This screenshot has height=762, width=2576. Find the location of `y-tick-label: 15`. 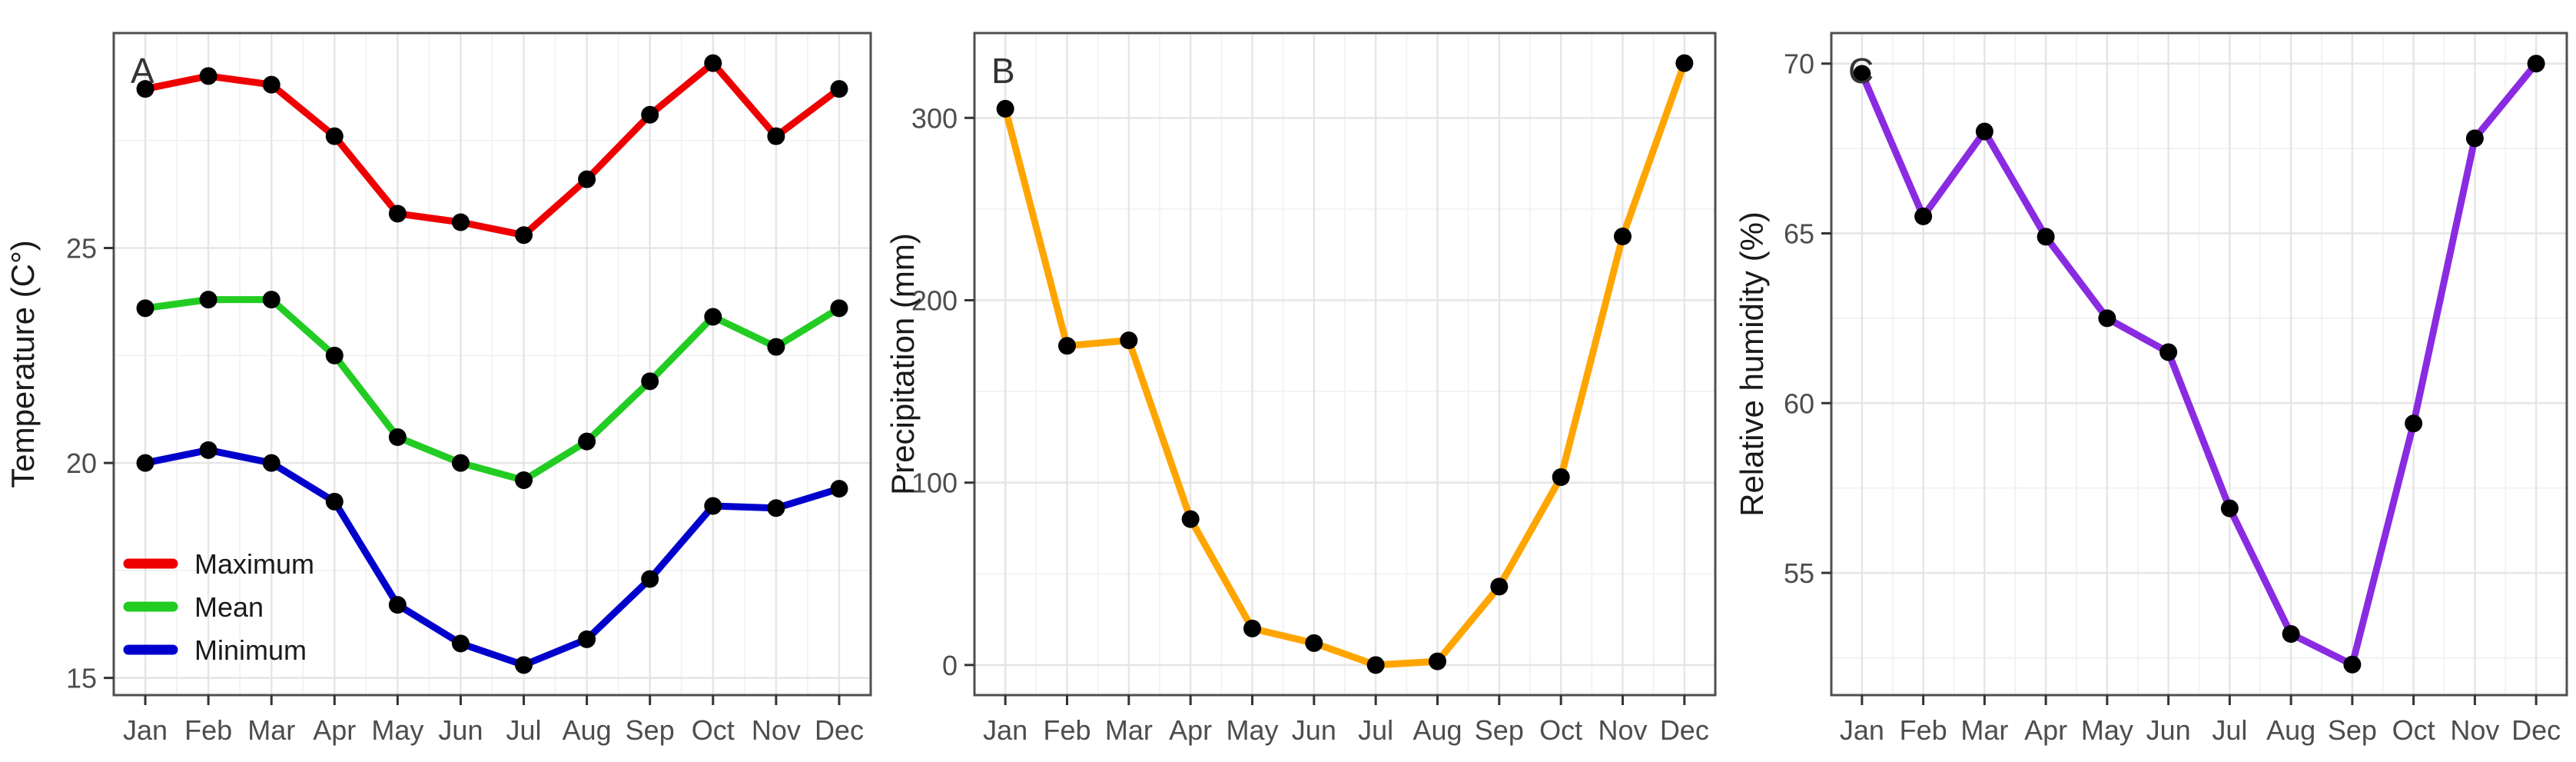

y-tick-label: 15 is located at coordinates (81, 679).